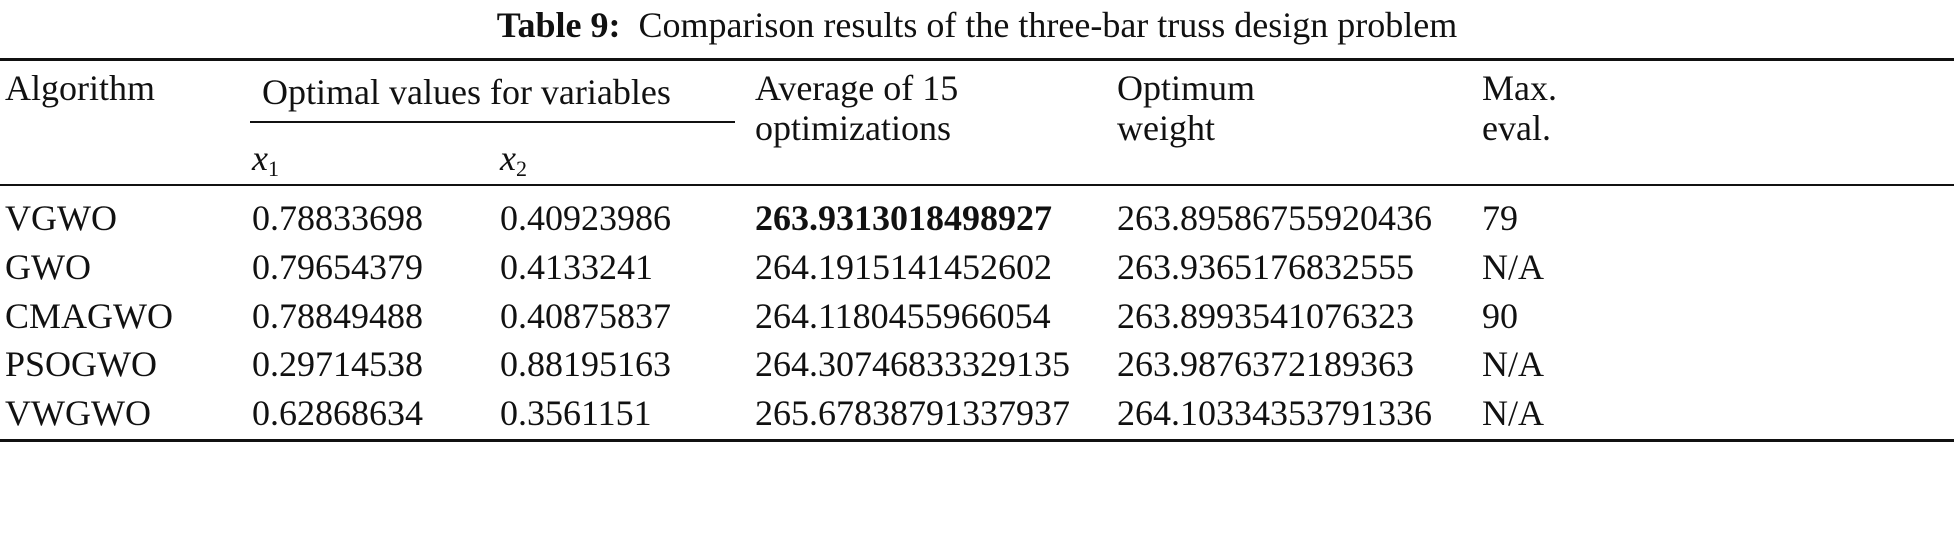  I want to click on header-cell: optimizations, so click(853, 128).